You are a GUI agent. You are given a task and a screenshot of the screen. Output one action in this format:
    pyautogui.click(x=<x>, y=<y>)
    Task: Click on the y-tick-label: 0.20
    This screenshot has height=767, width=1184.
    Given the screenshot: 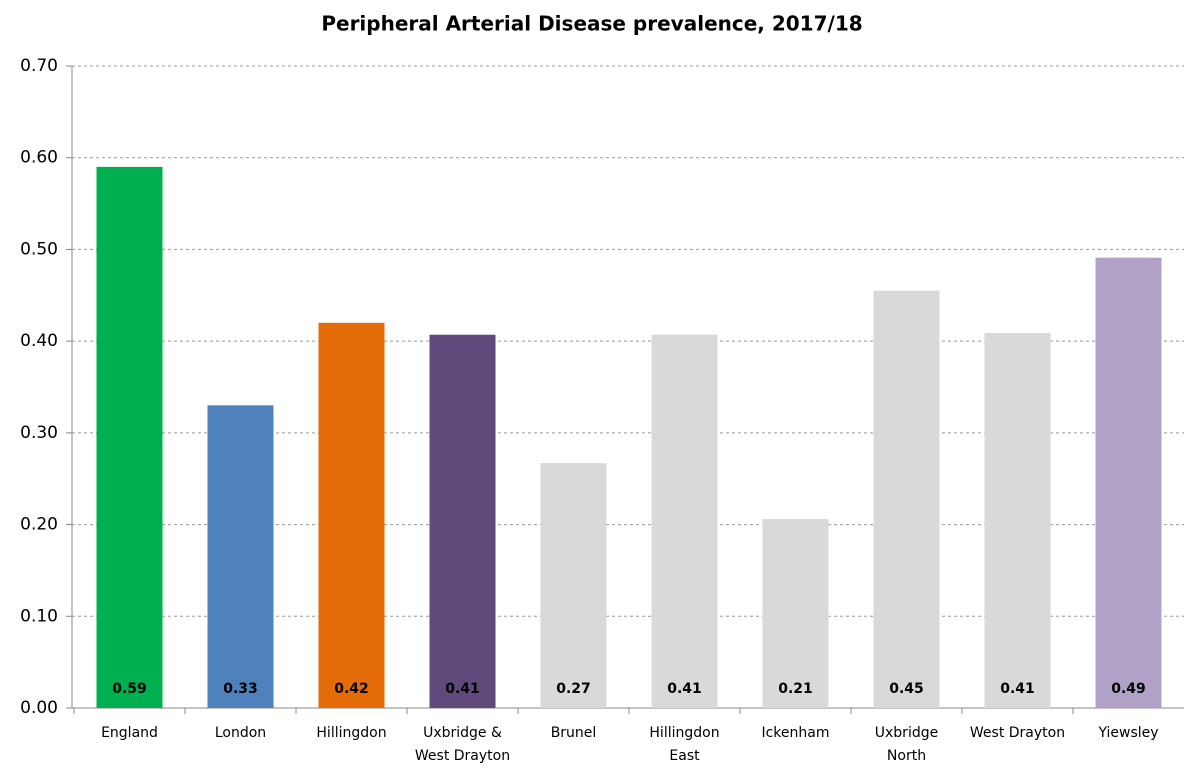 What is the action you would take?
    pyautogui.click(x=39, y=525)
    